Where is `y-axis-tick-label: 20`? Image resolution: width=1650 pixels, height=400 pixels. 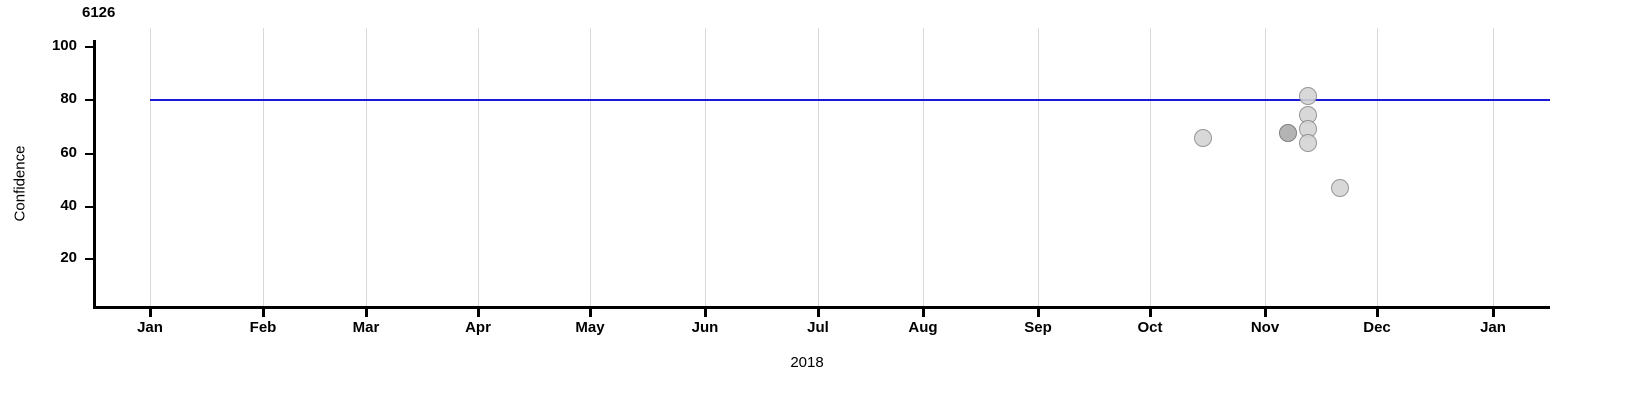
y-axis-tick-label: 20 is located at coordinates (68, 257).